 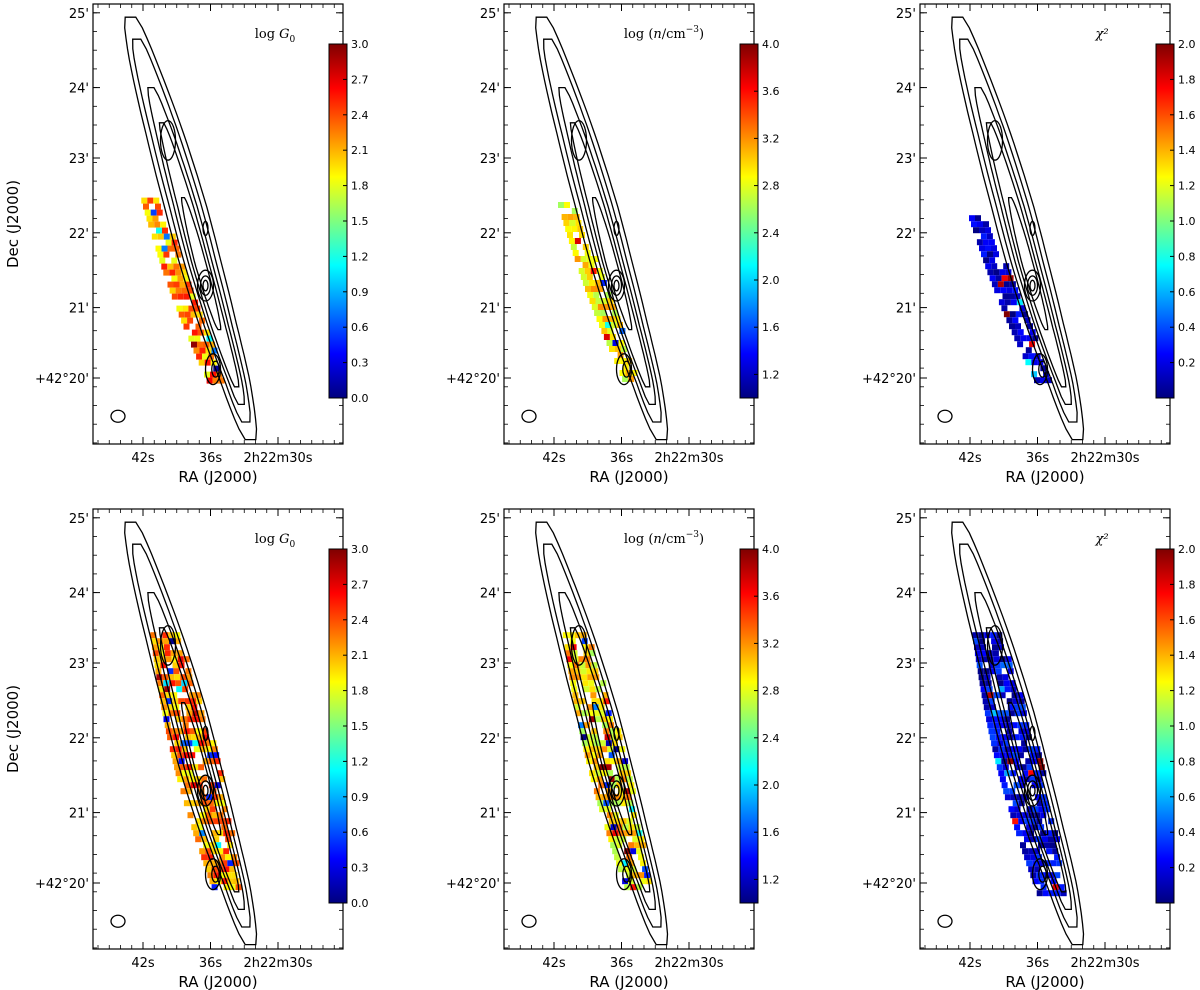 I want to click on panel-content, so click(x=1011, y=228).